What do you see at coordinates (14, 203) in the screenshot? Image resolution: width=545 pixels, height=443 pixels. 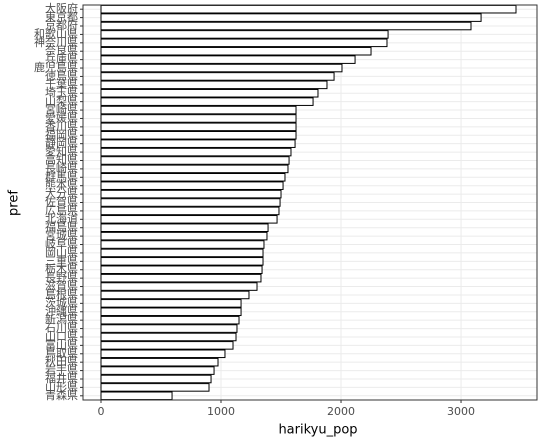 I see `y-axis-label: pref` at bounding box center [14, 203].